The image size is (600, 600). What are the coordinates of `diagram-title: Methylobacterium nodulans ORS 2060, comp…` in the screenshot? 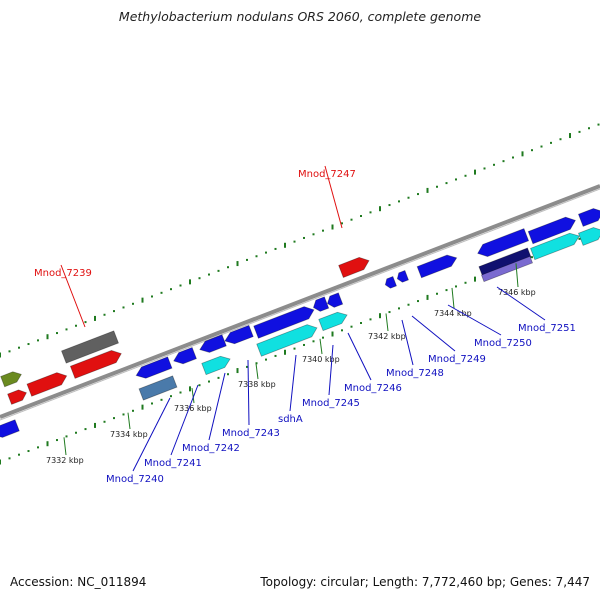 It's located at (300, 16).